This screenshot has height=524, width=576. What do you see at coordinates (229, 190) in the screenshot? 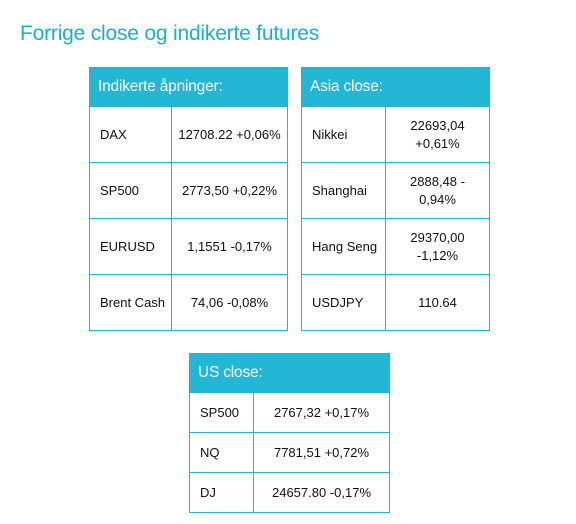
I see `instrument-value: 2773,50 +0,22%` at bounding box center [229, 190].